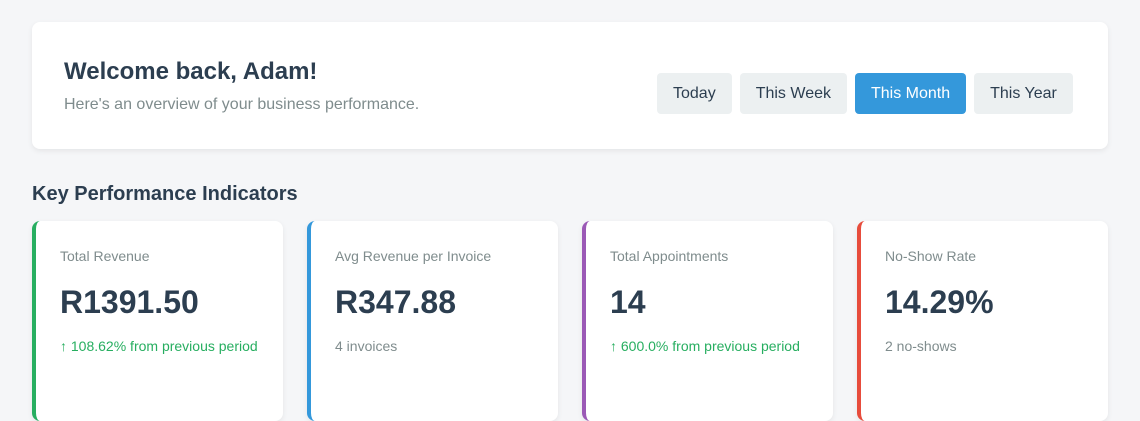 Image resolution: width=1140 pixels, height=421 pixels. What do you see at coordinates (105, 256) in the screenshot?
I see `kpi-label: Total Revenue` at bounding box center [105, 256].